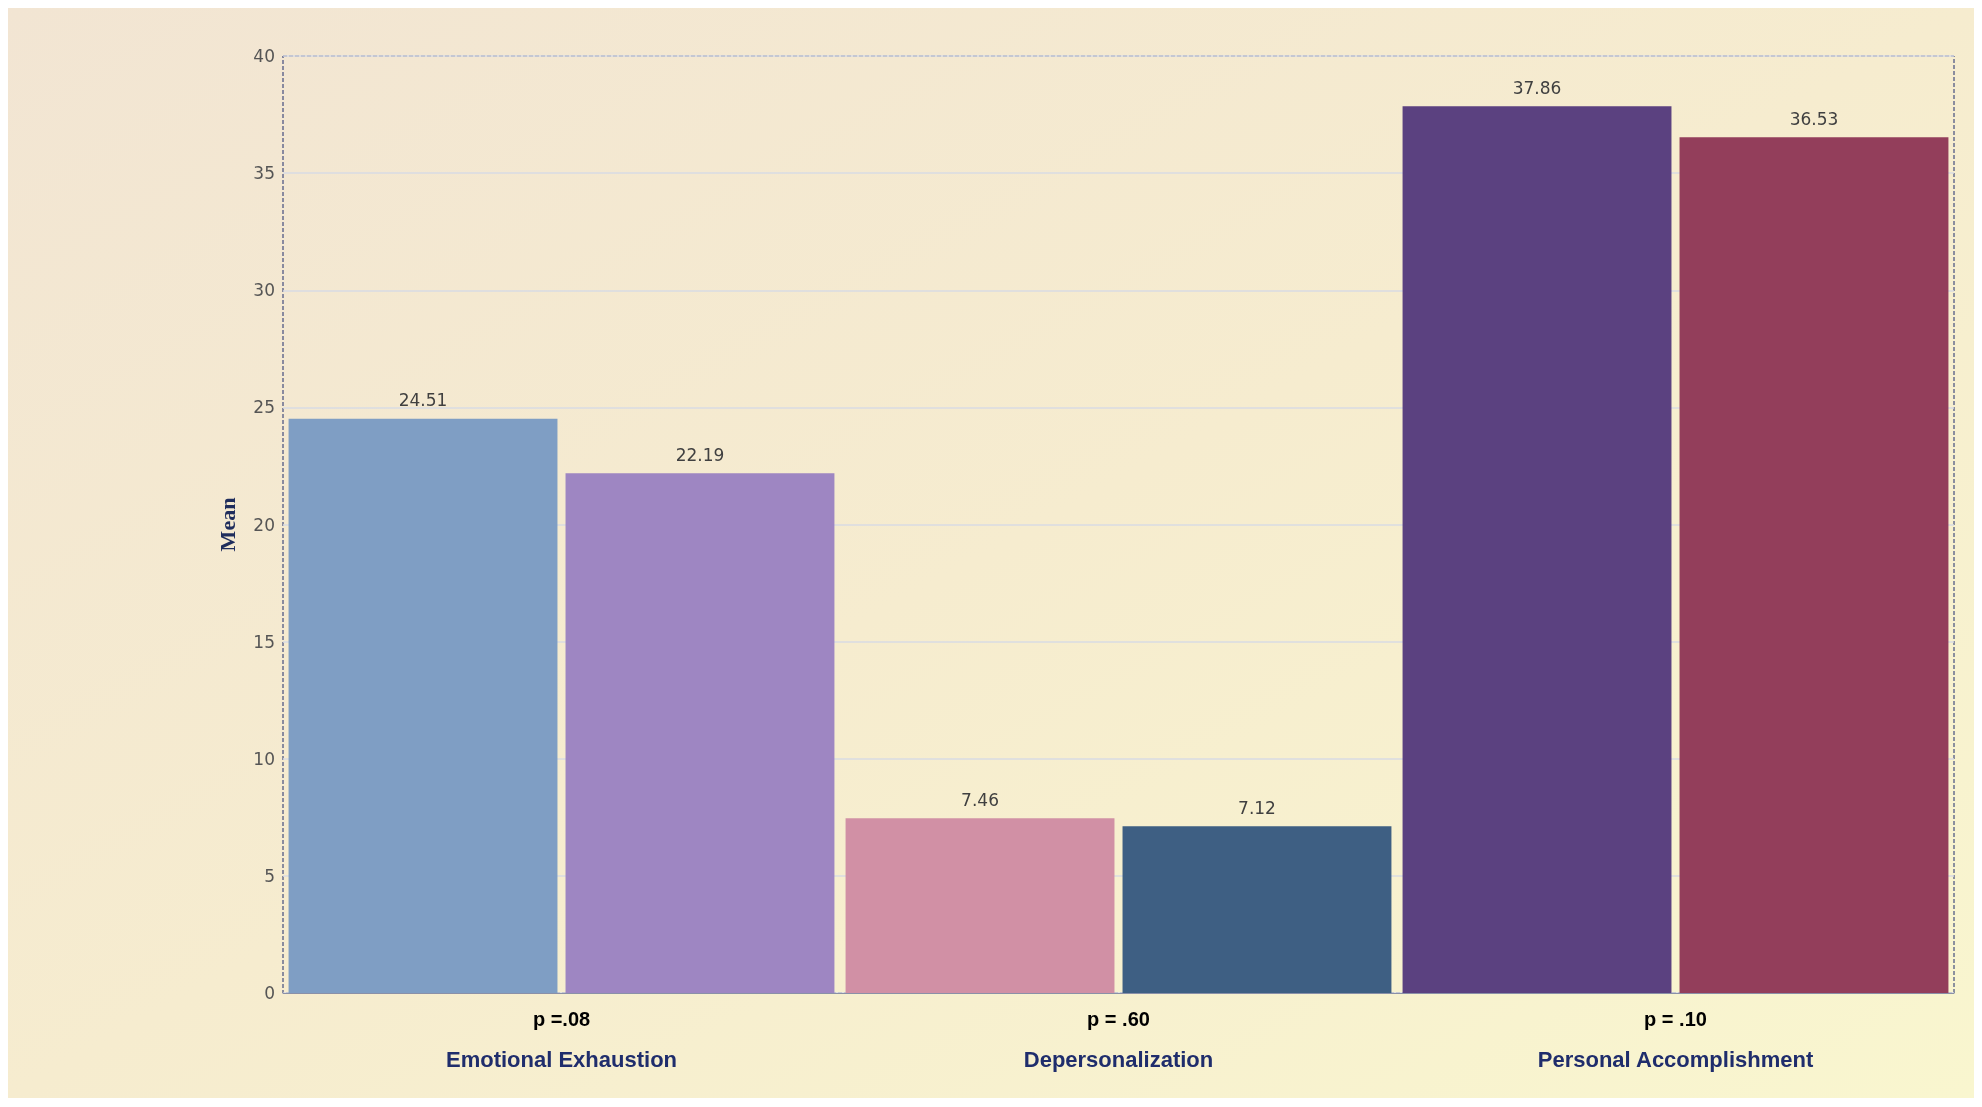 The height and width of the screenshot is (1107, 1982). What do you see at coordinates (264, 641) in the screenshot?
I see `y-tick-label: 15` at bounding box center [264, 641].